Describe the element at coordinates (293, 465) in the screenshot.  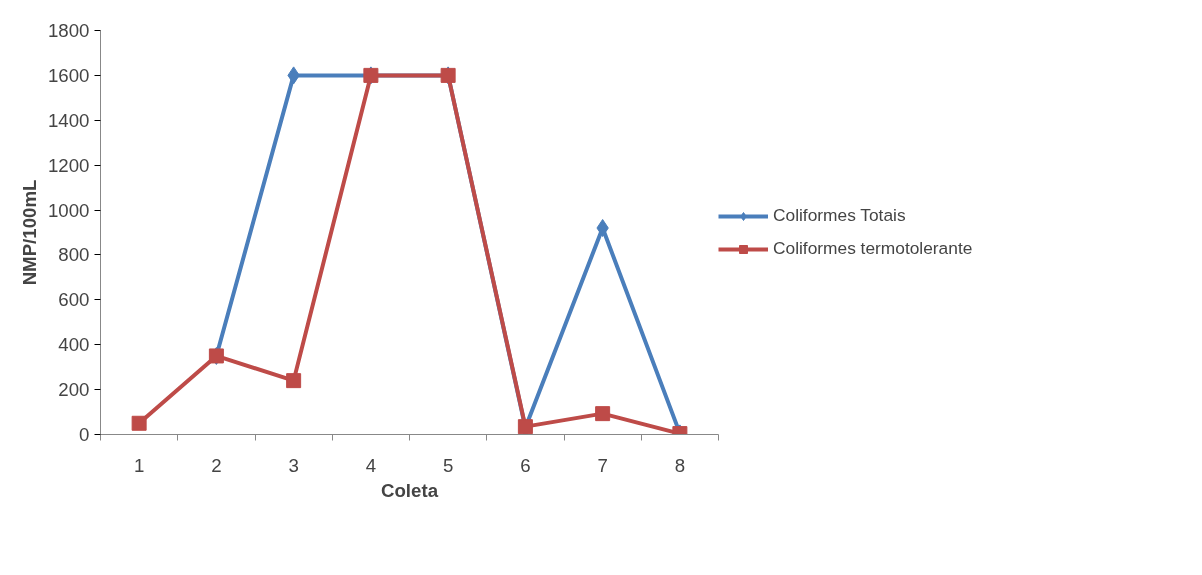
I see `x-tick-label: 3` at that location.